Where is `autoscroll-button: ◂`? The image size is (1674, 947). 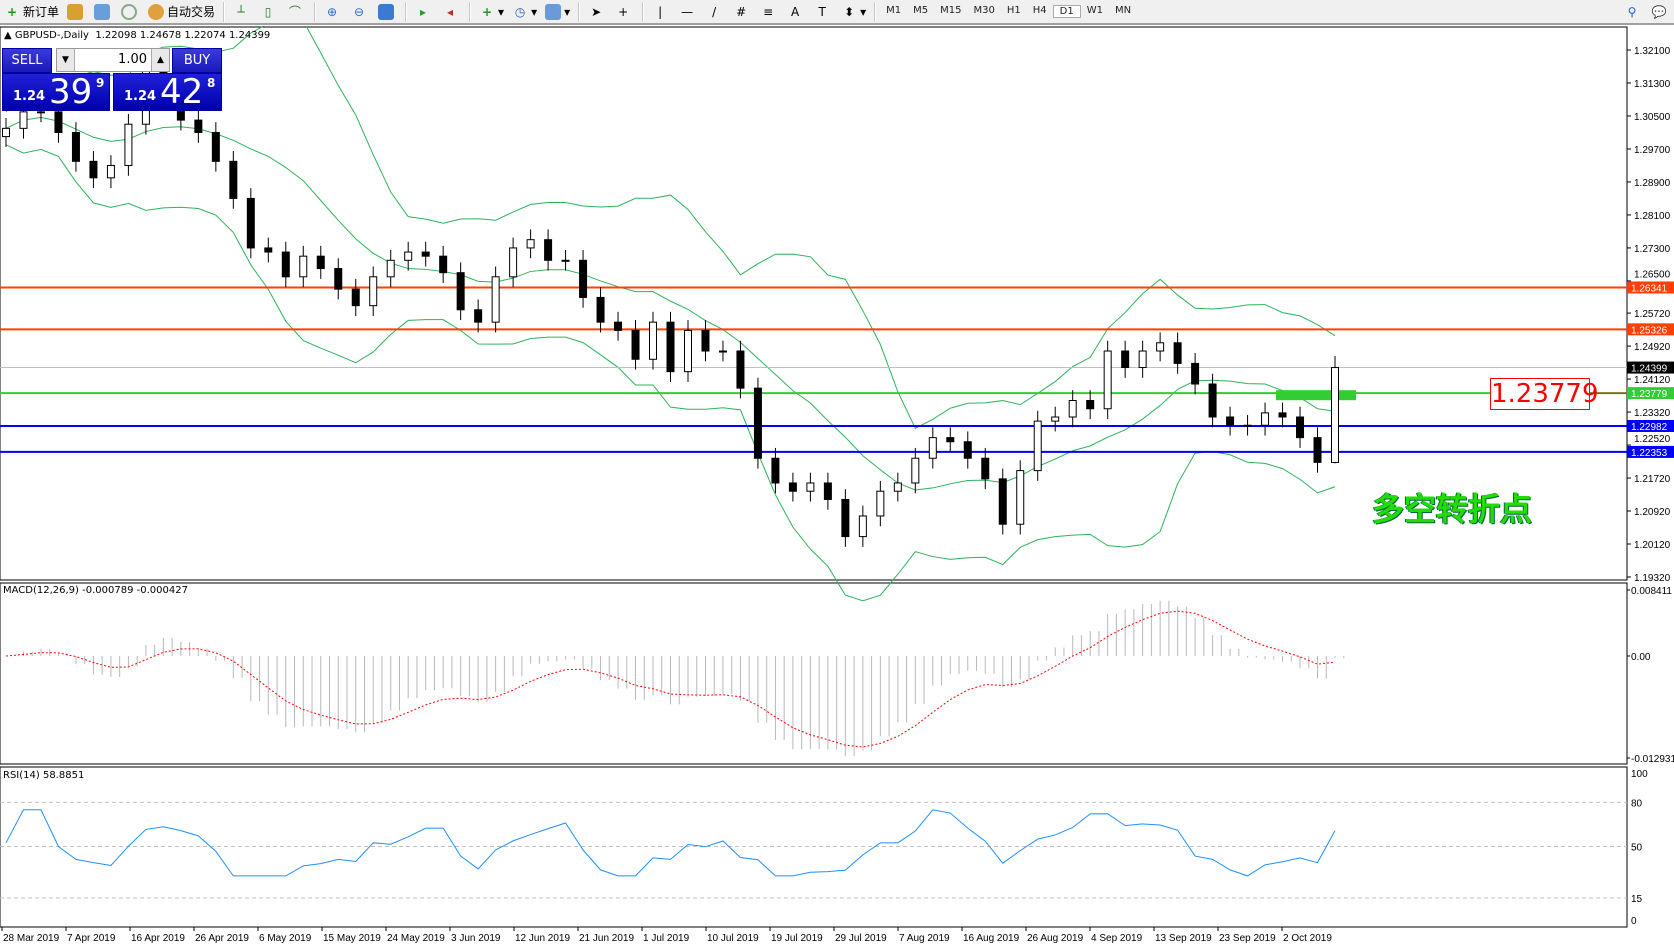 autoscroll-button: ◂ is located at coordinates (451, 12).